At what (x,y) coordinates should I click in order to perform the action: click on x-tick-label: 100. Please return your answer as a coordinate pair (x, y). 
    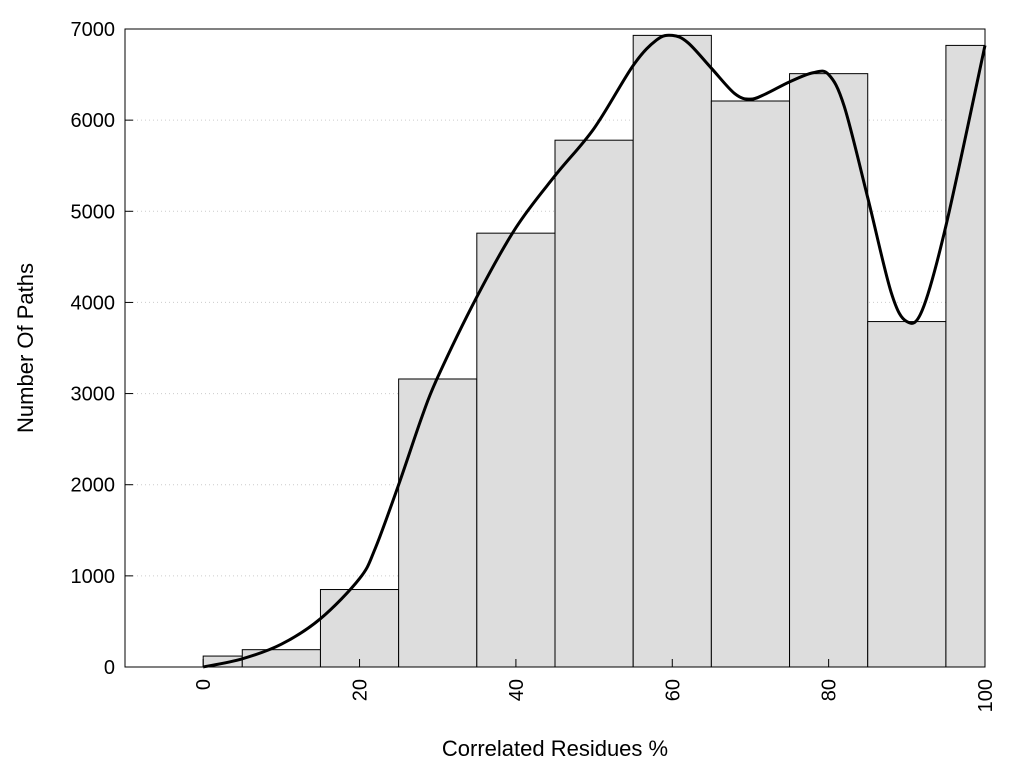
    Looking at the image, I should click on (986, 695).